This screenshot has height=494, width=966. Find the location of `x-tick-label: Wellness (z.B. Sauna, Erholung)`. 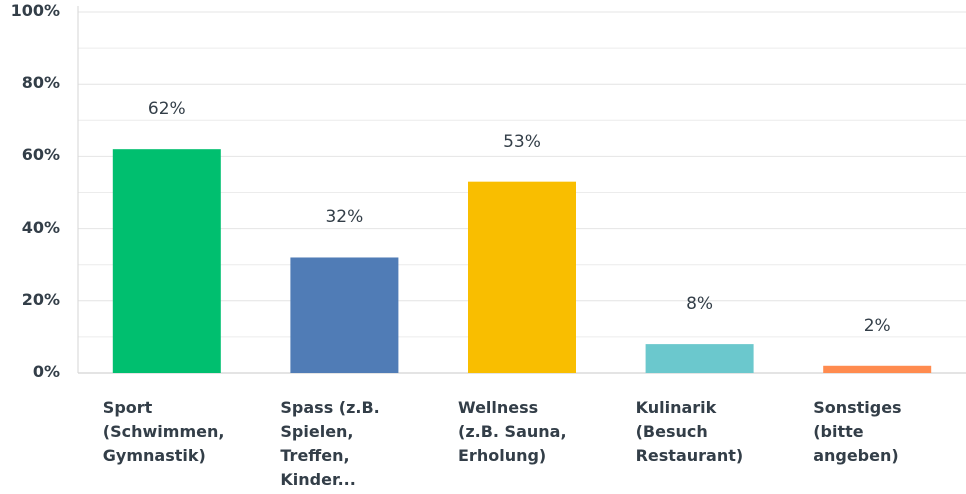

x-tick-label: Wellness (z.B. Sauna, Erholung) is located at coordinates (512, 431).